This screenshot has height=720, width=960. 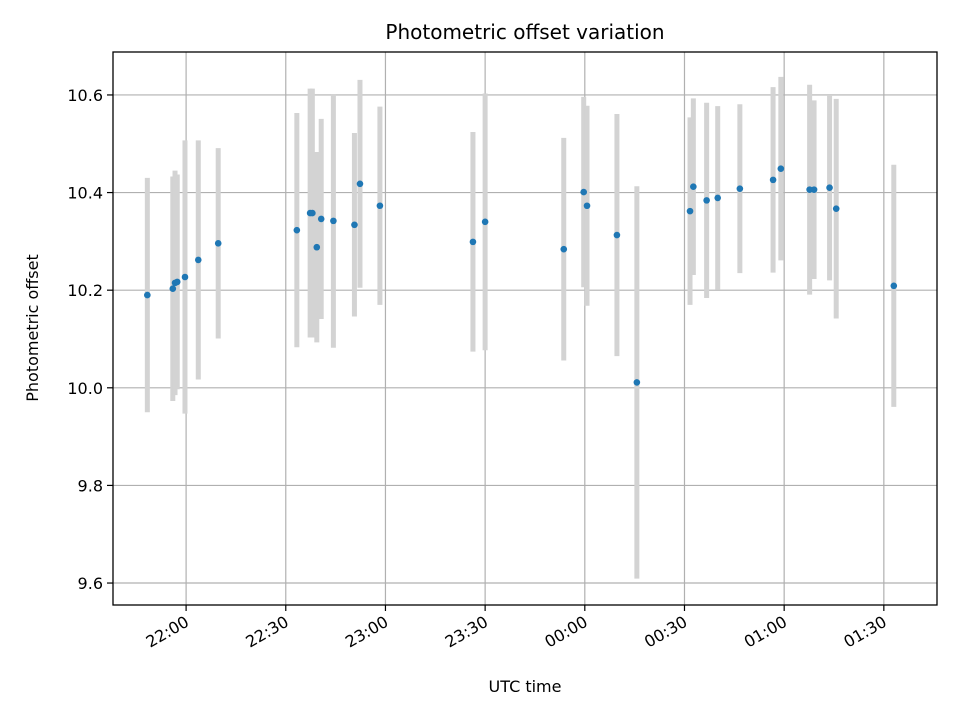 What do you see at coordinates (85, 193) in the screenshot?
I see `y-tick-label: 10.4` at bounding box center [85, 193].